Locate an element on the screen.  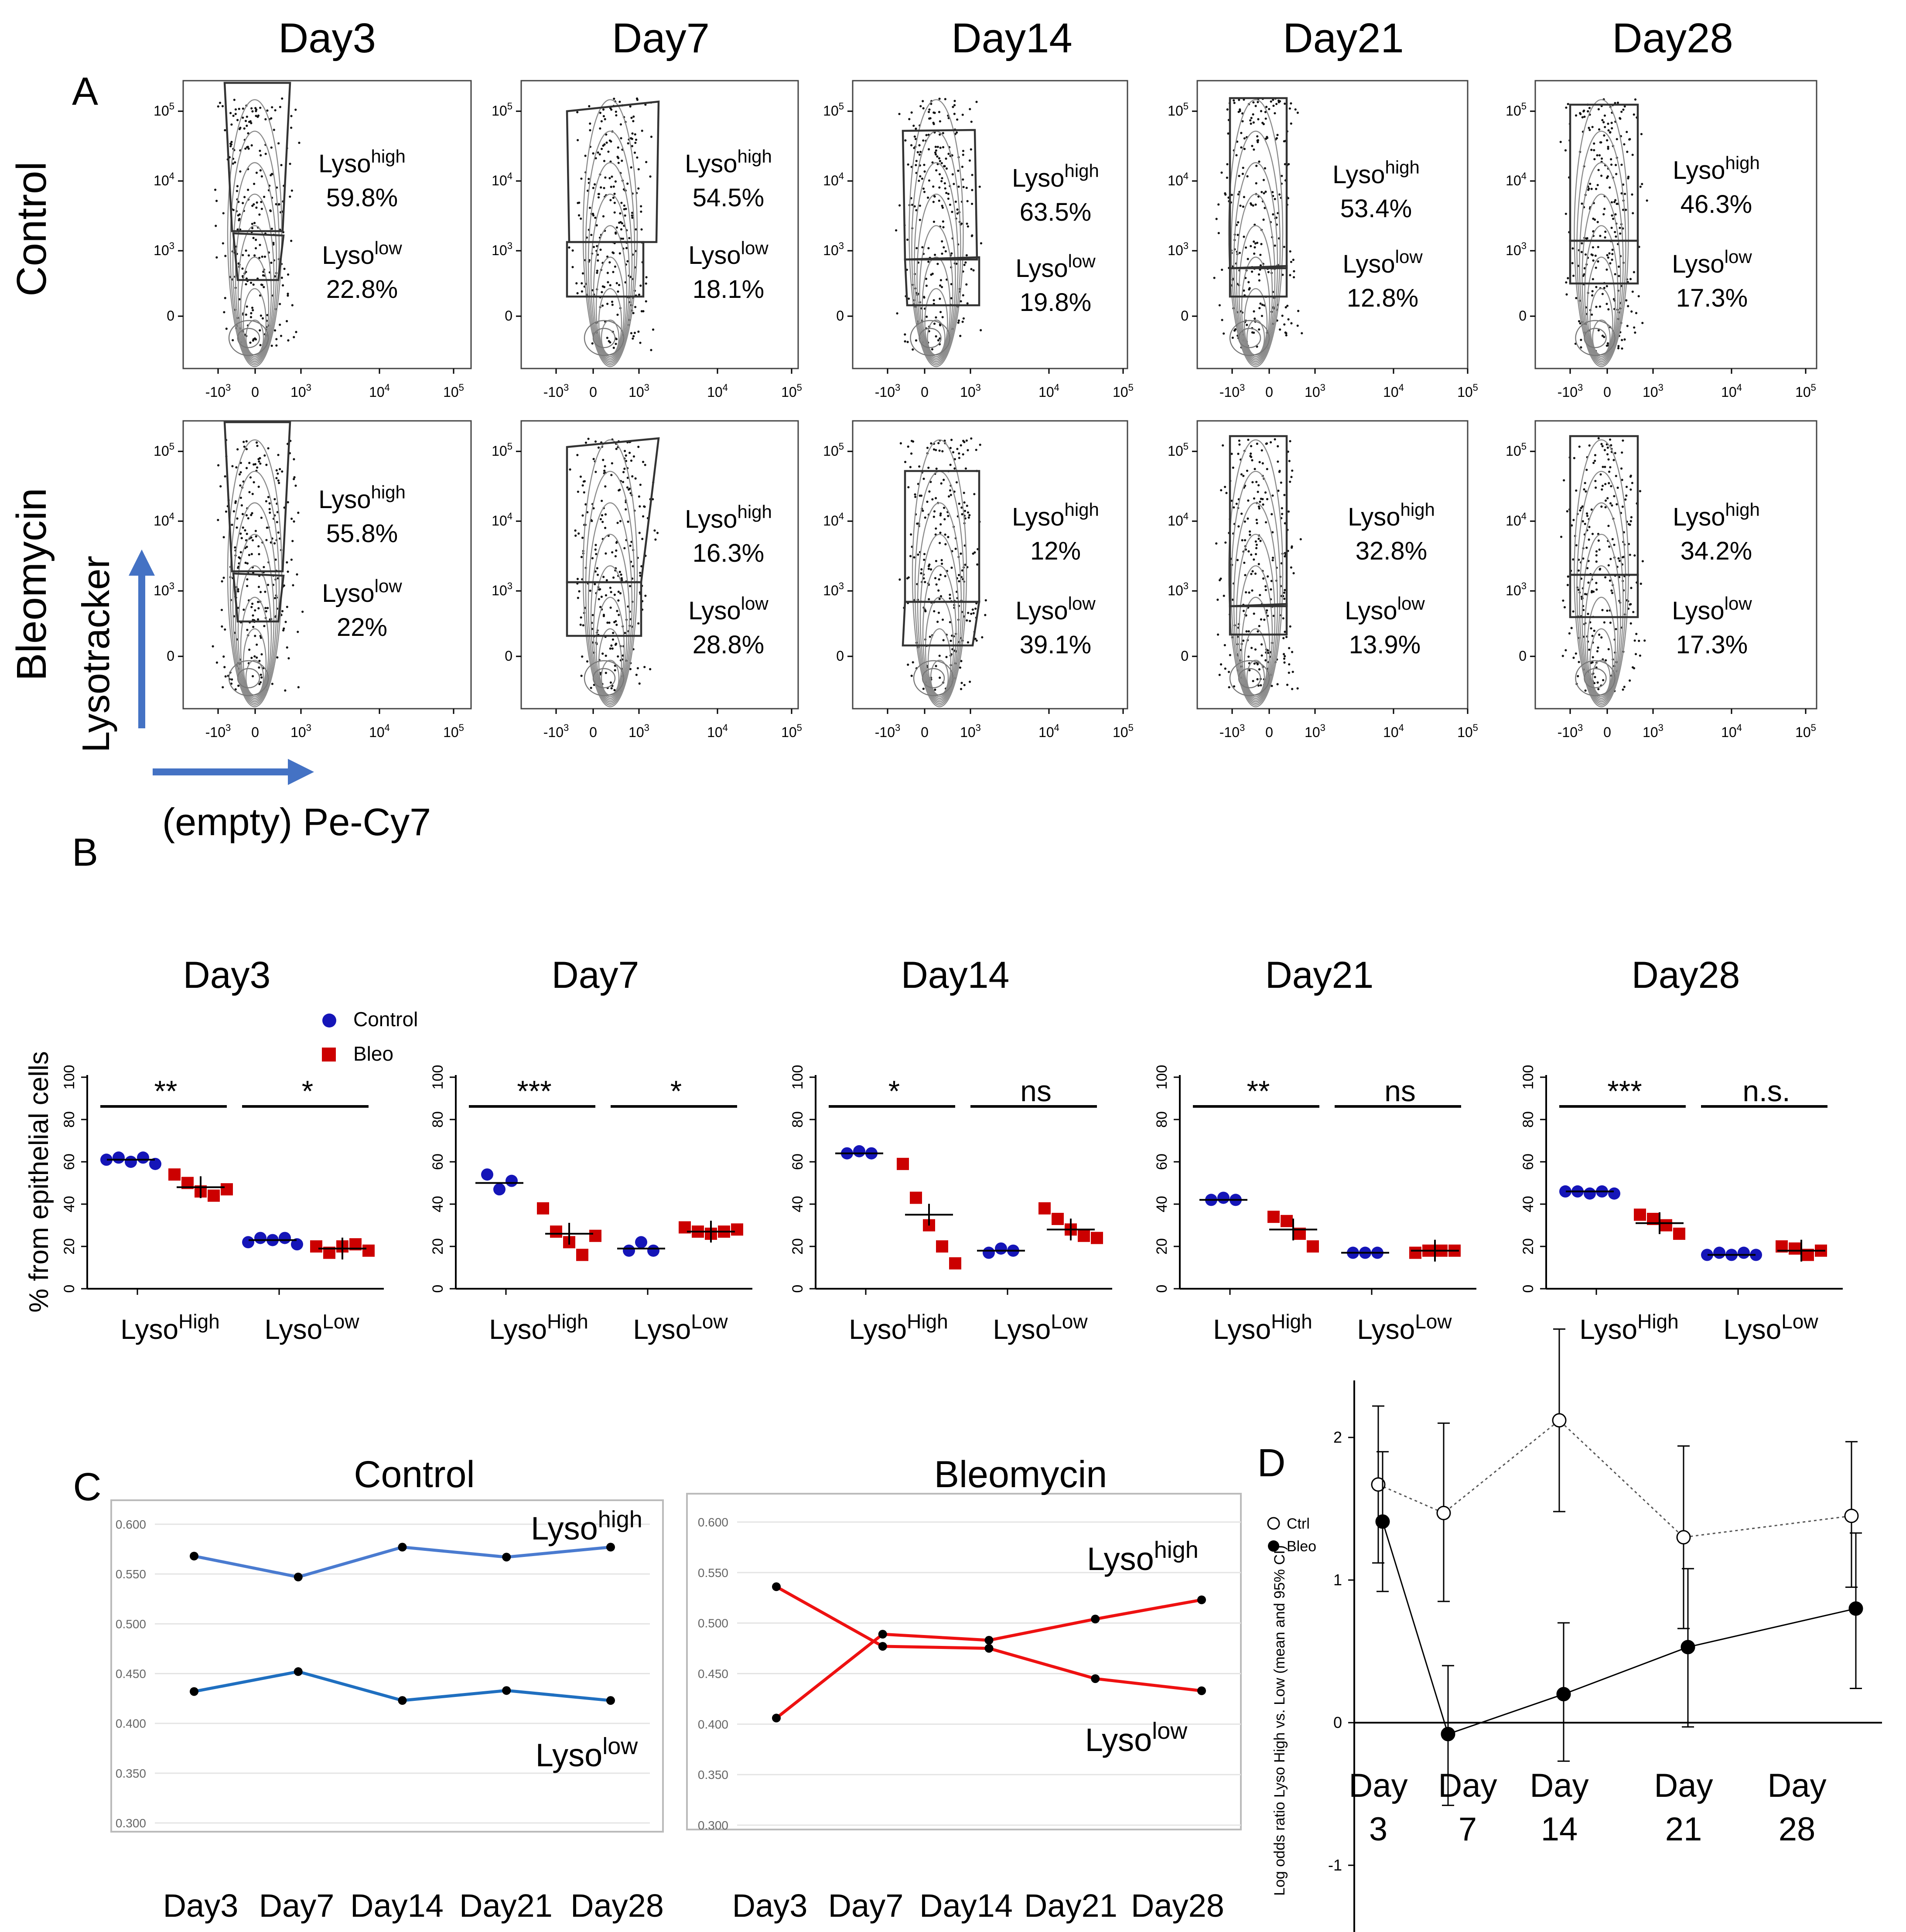
significance-label: n.s. is located at coordinates (1766, 1091).